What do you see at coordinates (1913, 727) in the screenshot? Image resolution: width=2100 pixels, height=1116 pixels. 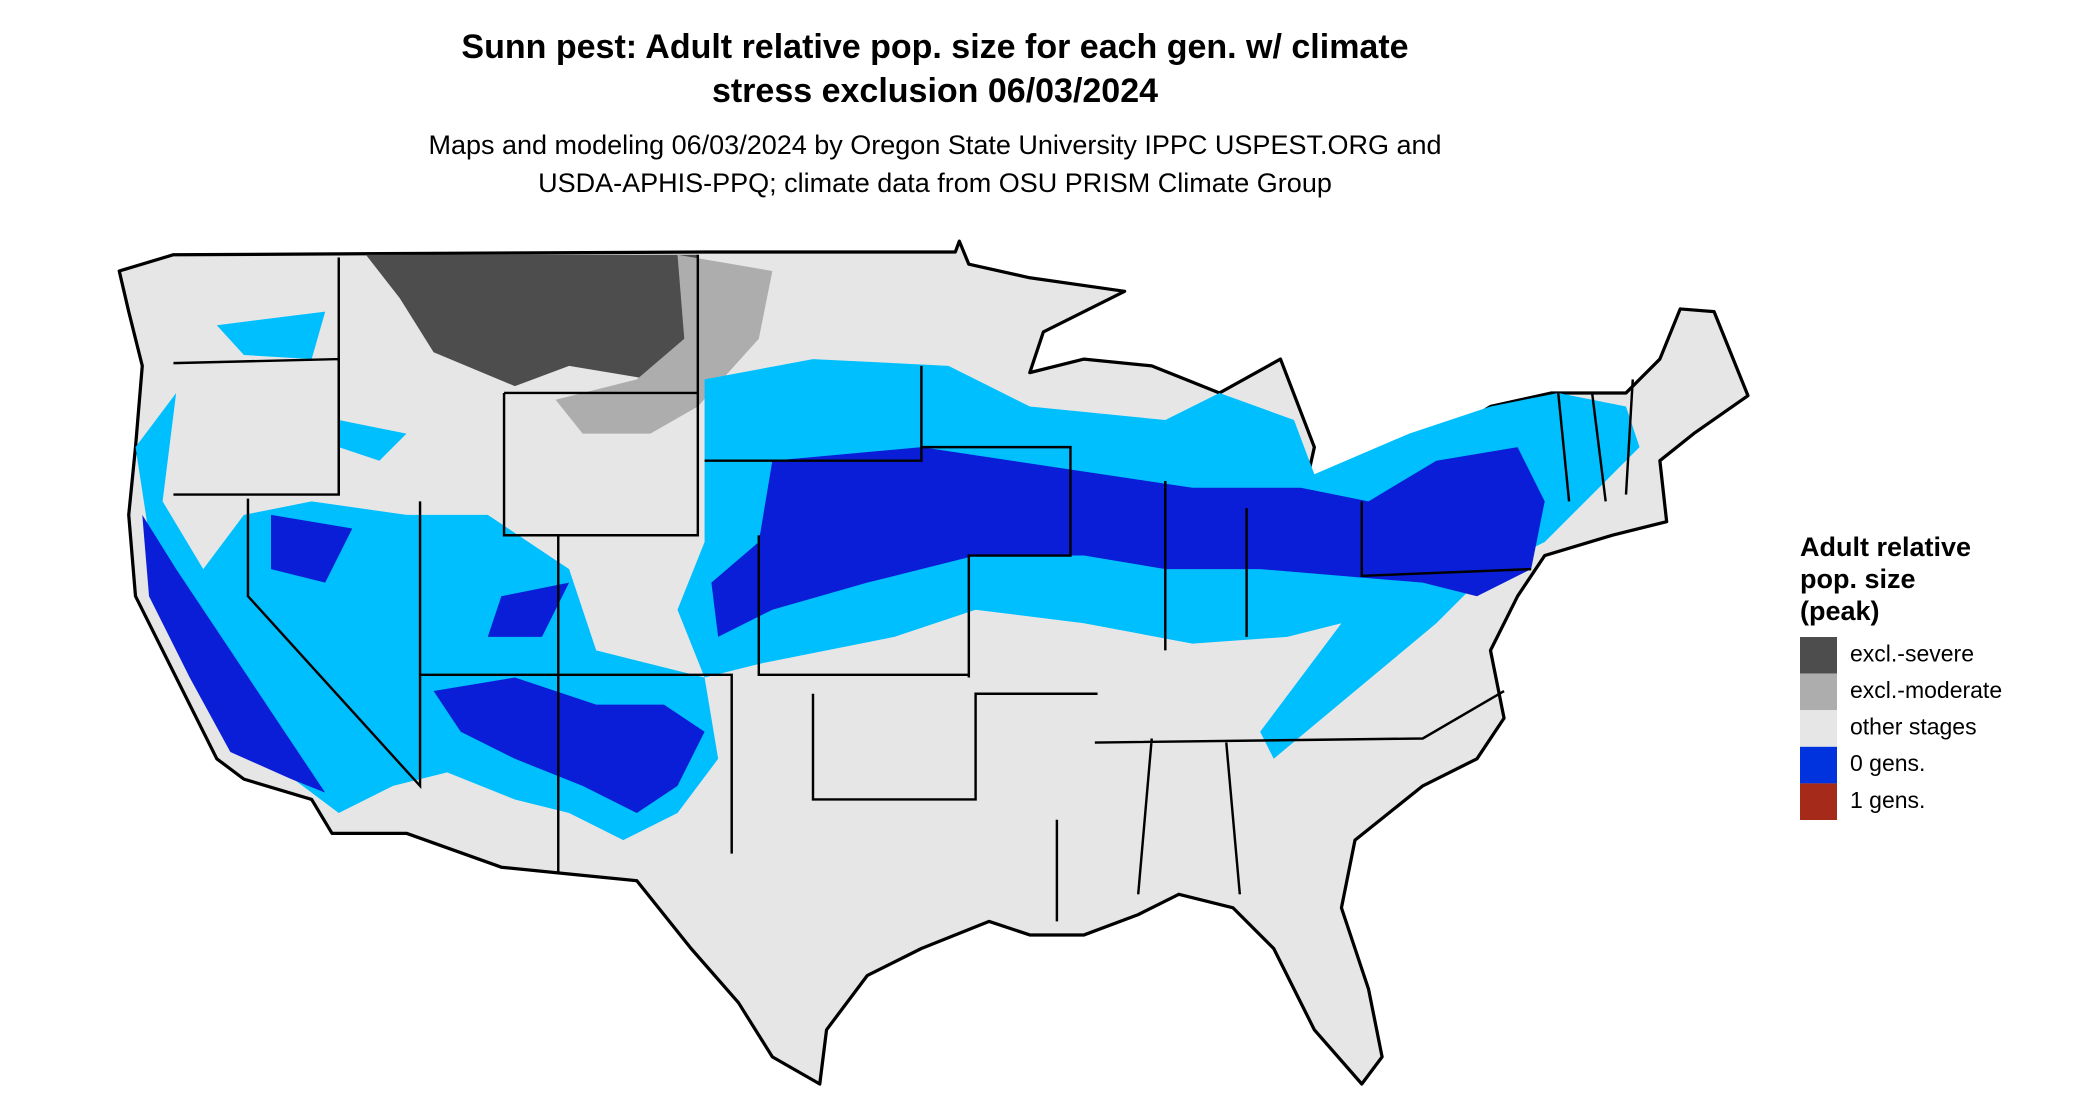 I see `legend-label: other stages` at bounding box center [1913, 727].